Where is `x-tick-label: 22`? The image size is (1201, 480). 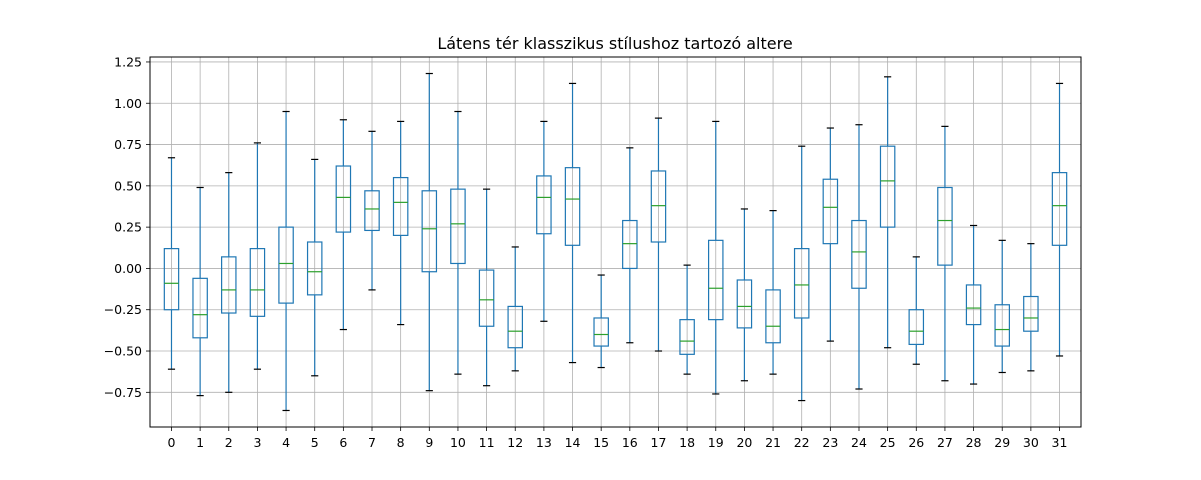 x-tick-label: 22 is located at coordinates (802, 442).